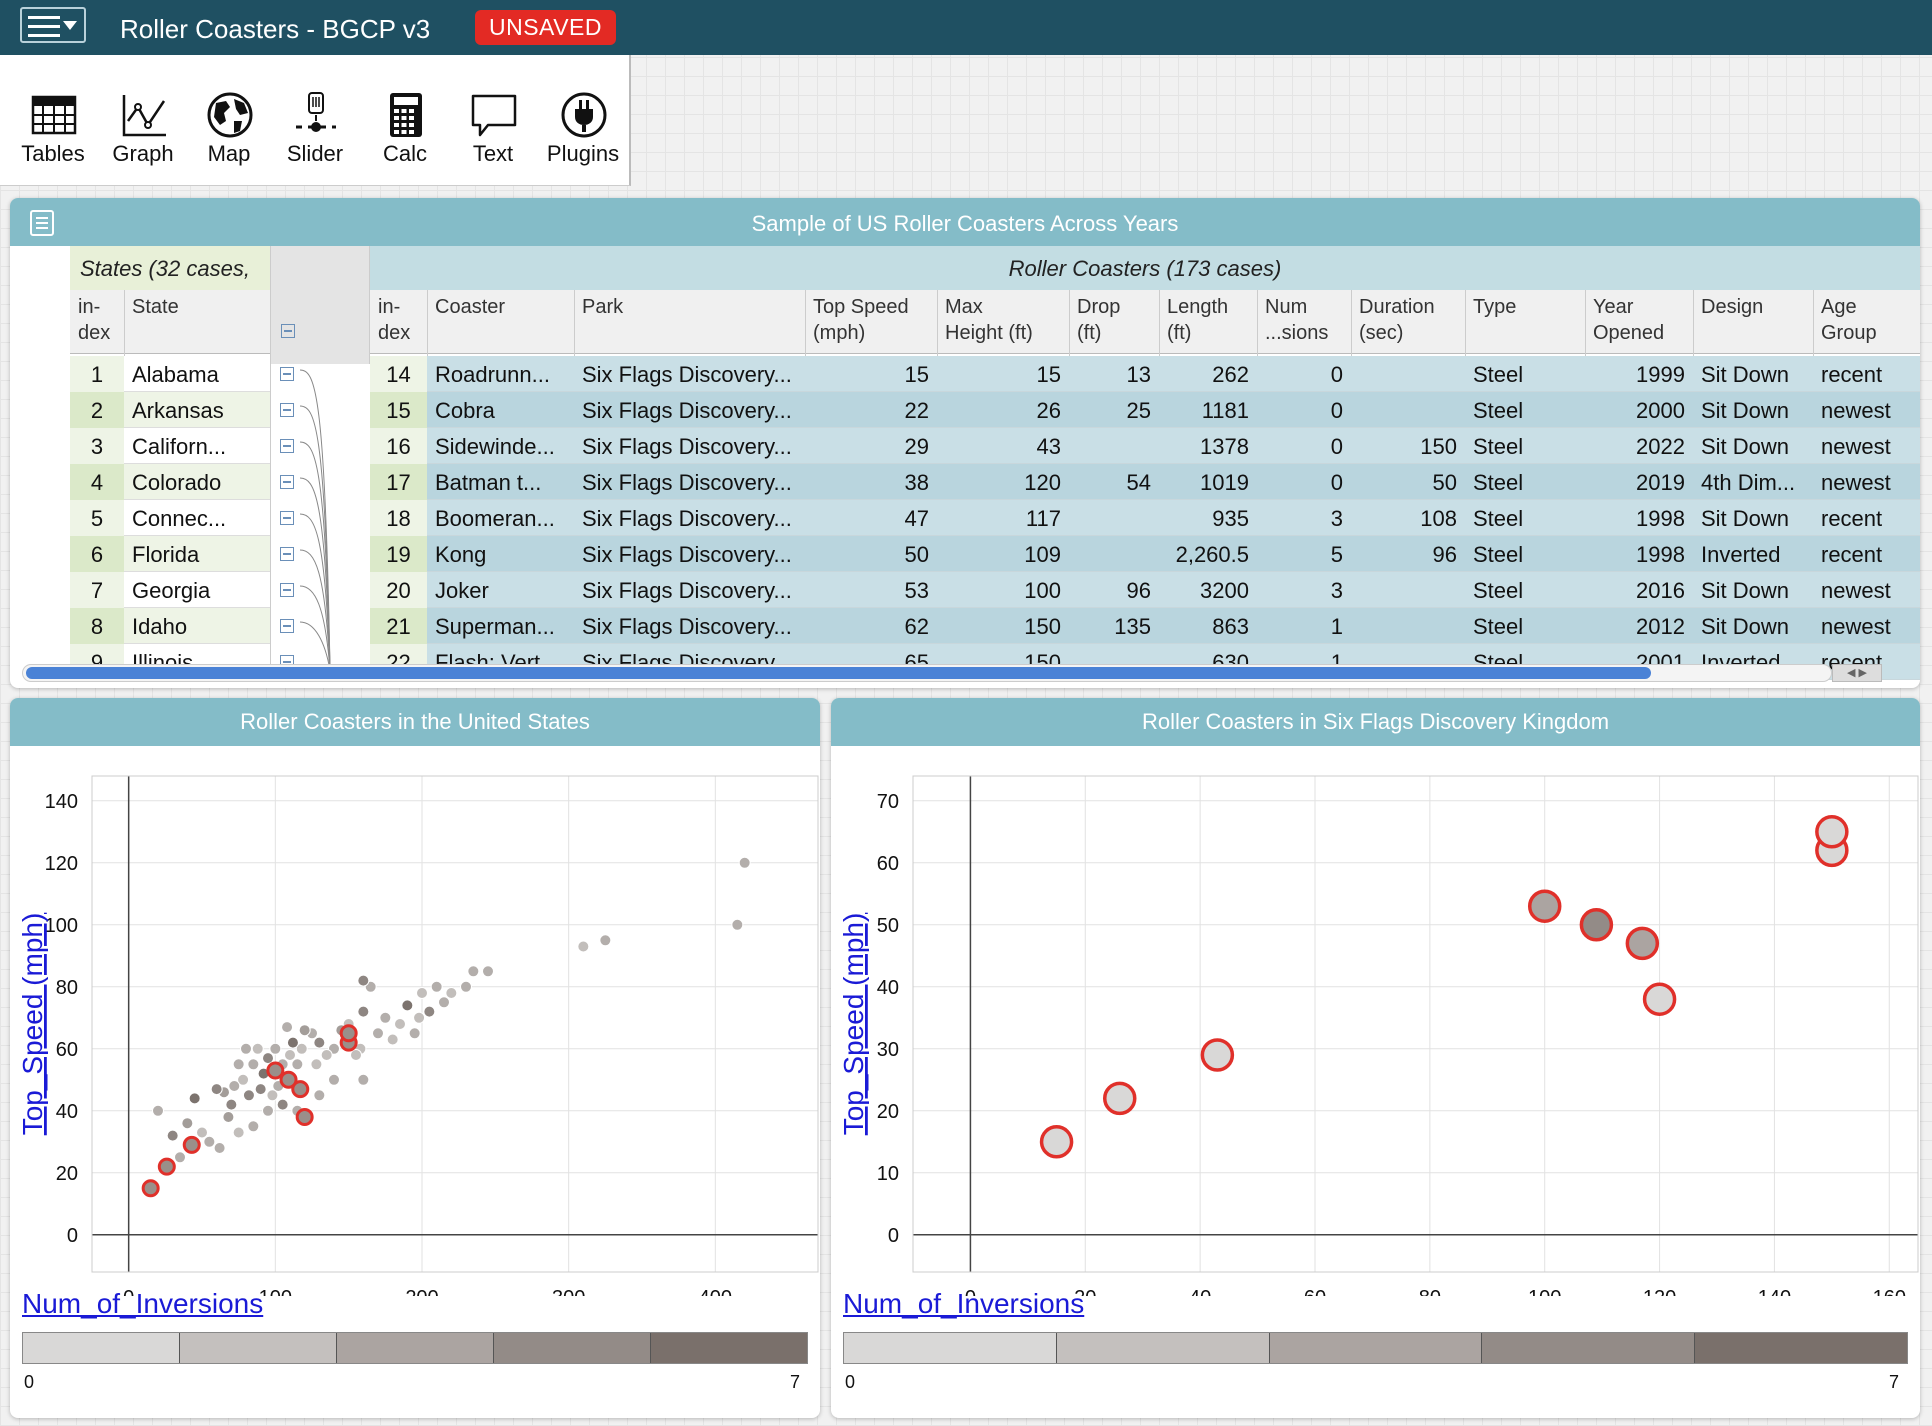  I want to click on table-cell: 54, so click(1138, 482).